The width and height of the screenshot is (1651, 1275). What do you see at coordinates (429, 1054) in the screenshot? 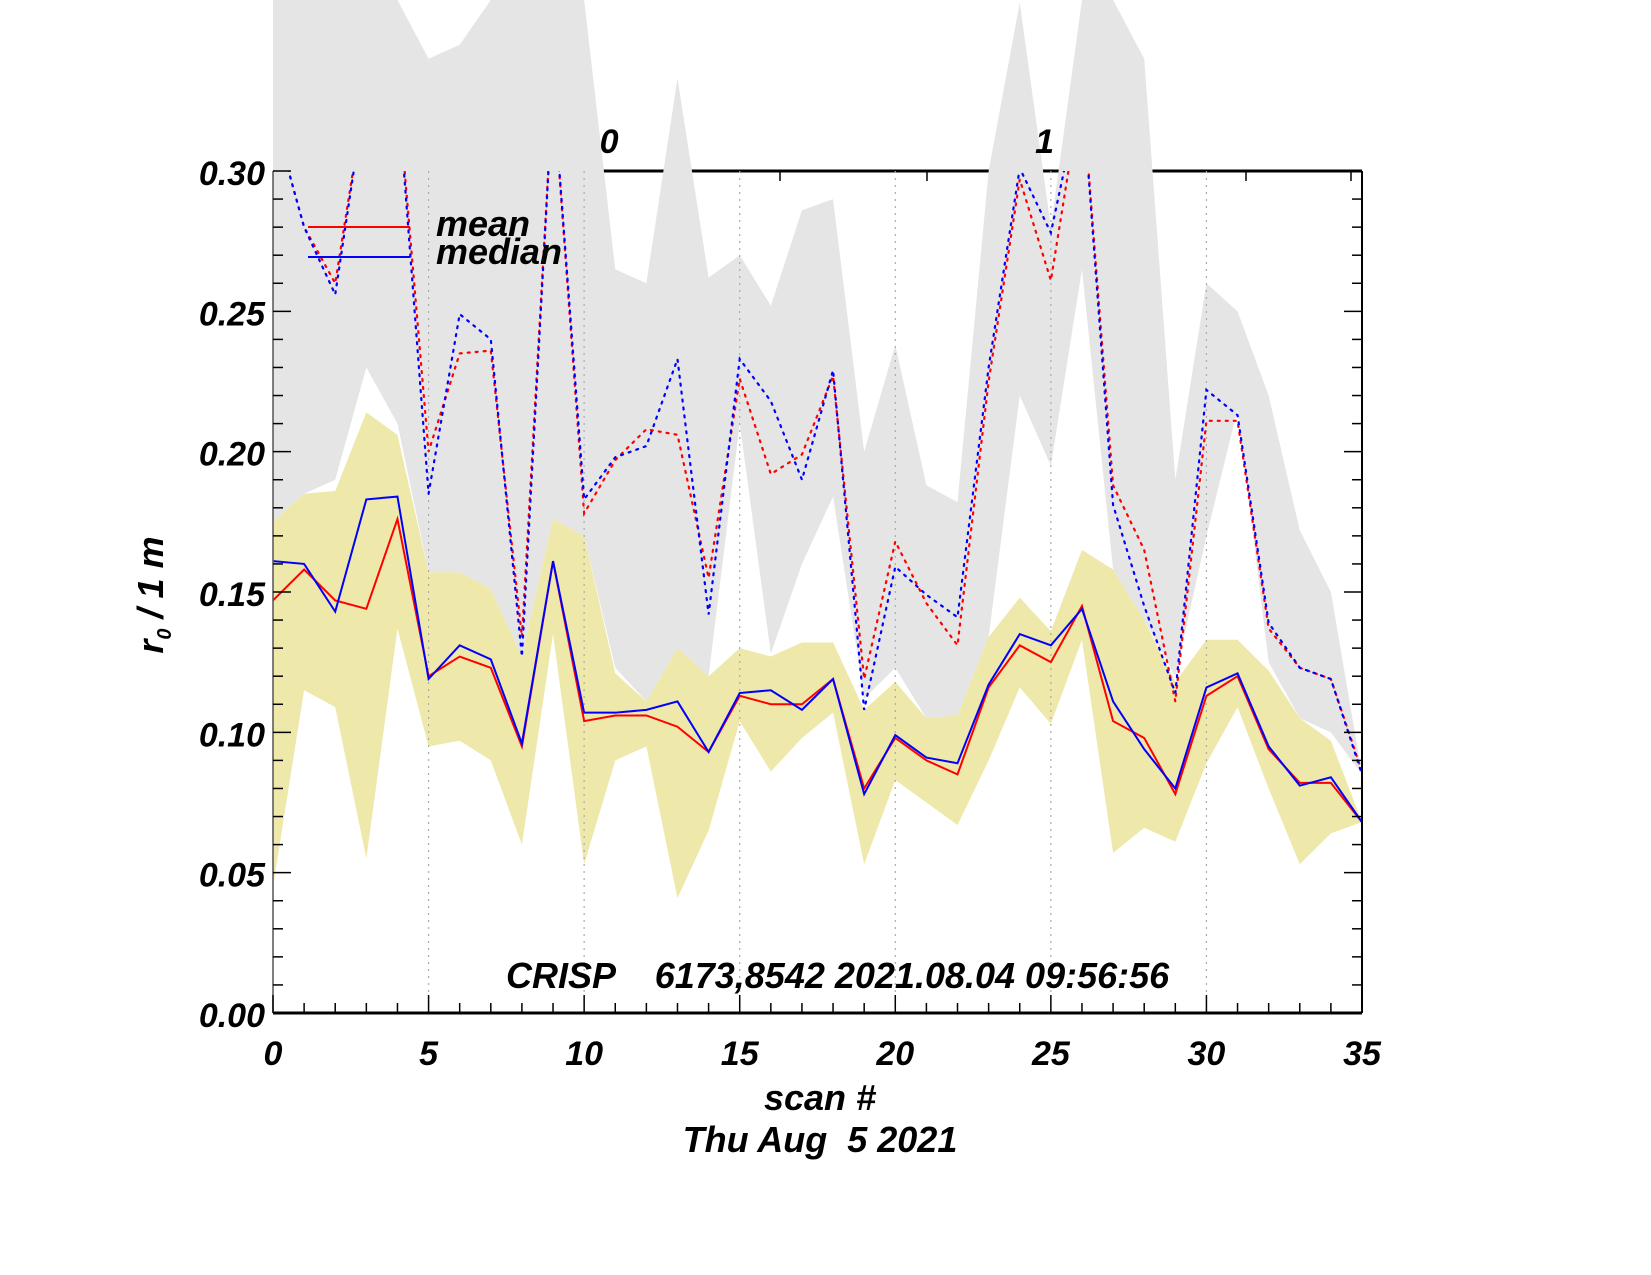
I see `x-tick-label: 5` at bounding box center [429, 1054].